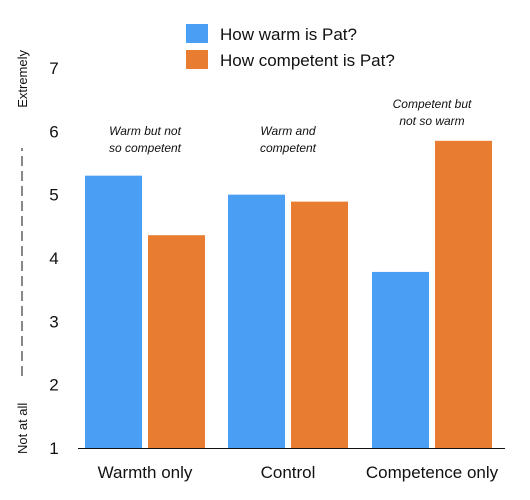 The image size is (530, 500). I want to click on y-axis-label: Not at all Extremely, so click(22, 252).